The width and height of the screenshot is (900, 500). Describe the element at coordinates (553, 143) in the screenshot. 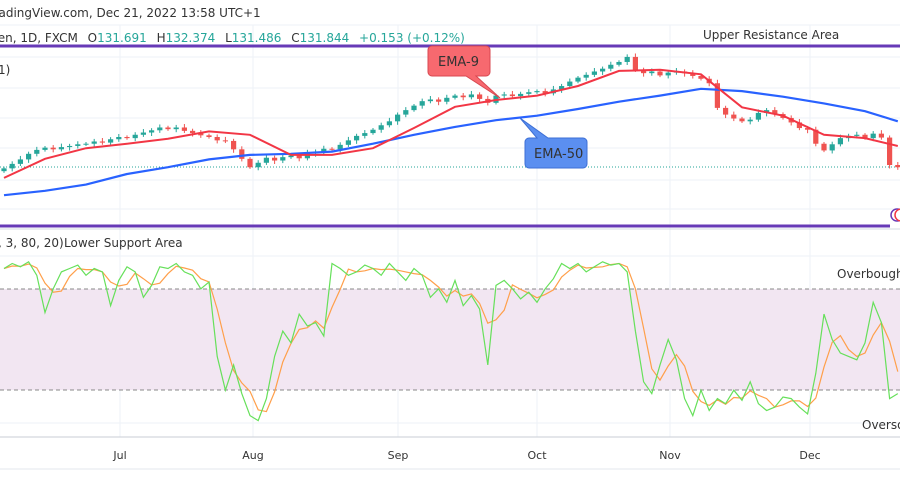

I see `ema-50-callout: EMA-50` at that location.